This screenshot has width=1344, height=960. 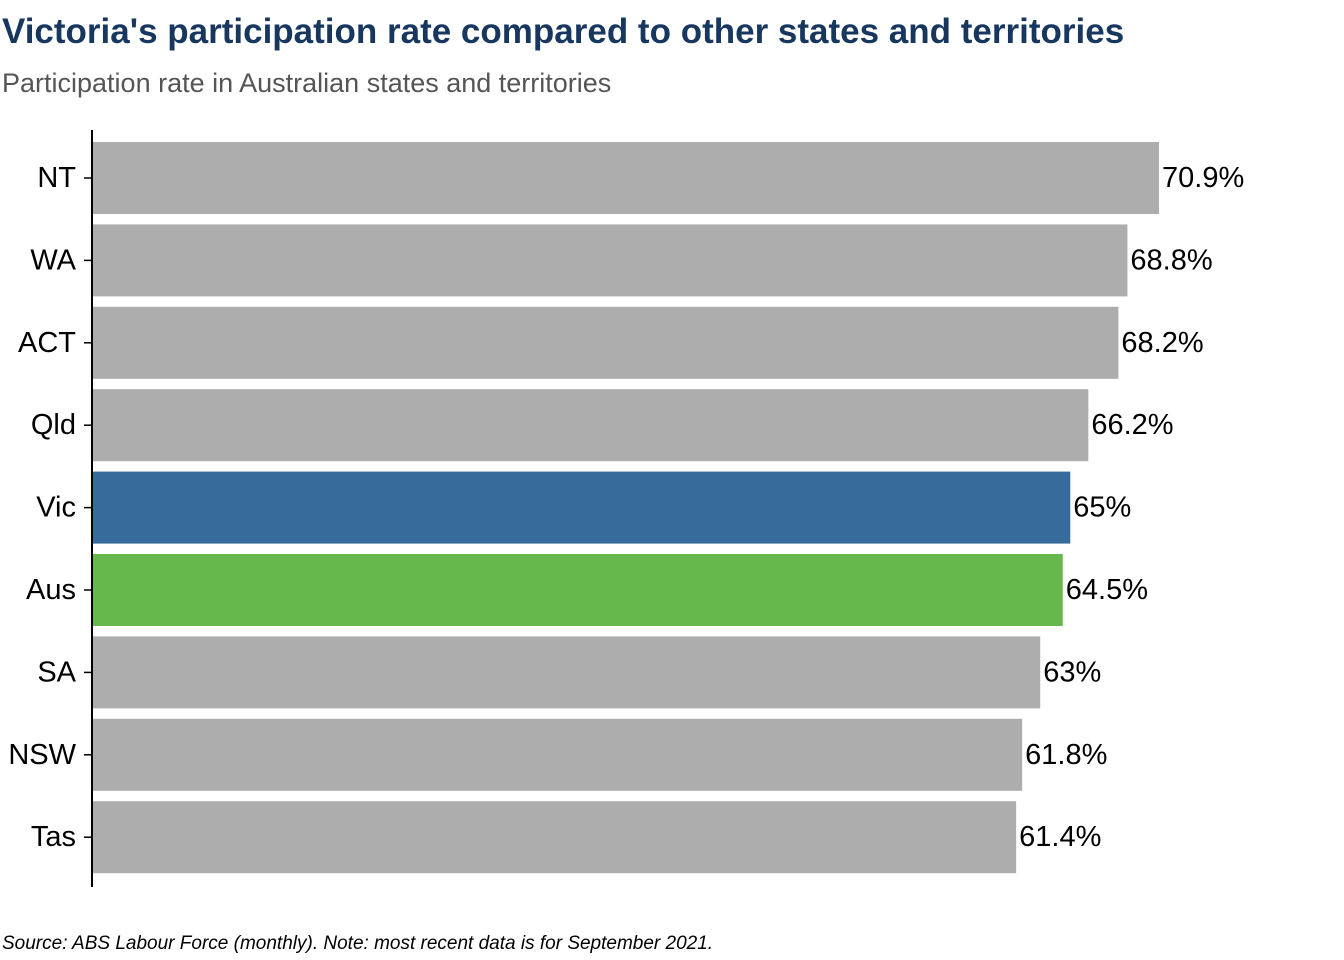 I want to click on data-label: 68.8%, so click(x=1171, y=260).